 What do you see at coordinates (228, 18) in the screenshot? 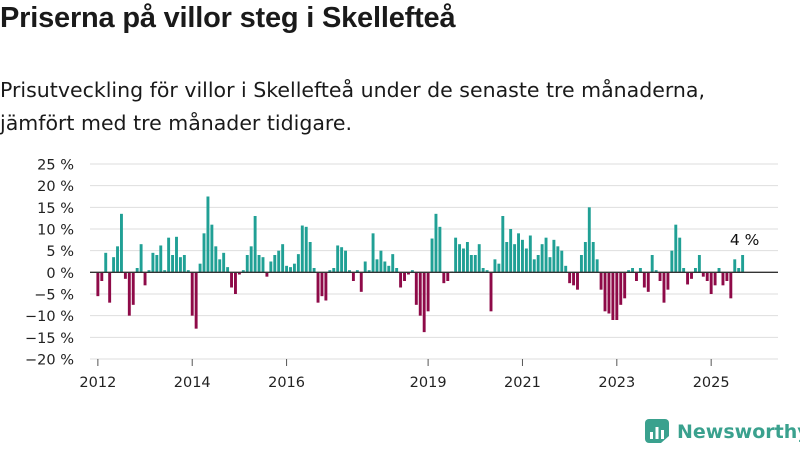
I see `chart-title: Priserna på villor steg i Skellefteå` at bounding box center [228, 18].